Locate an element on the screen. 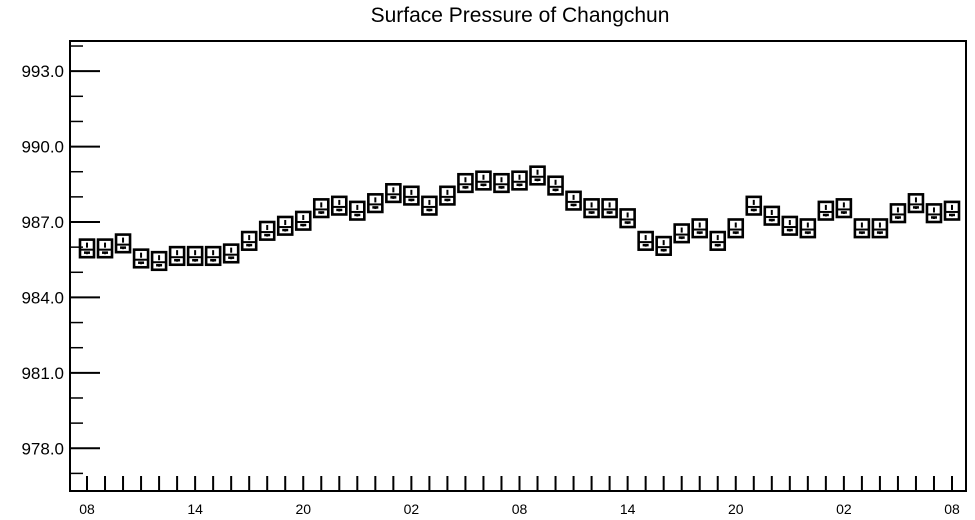  x-tick-label: 02 is located at coordinates (412, 509).